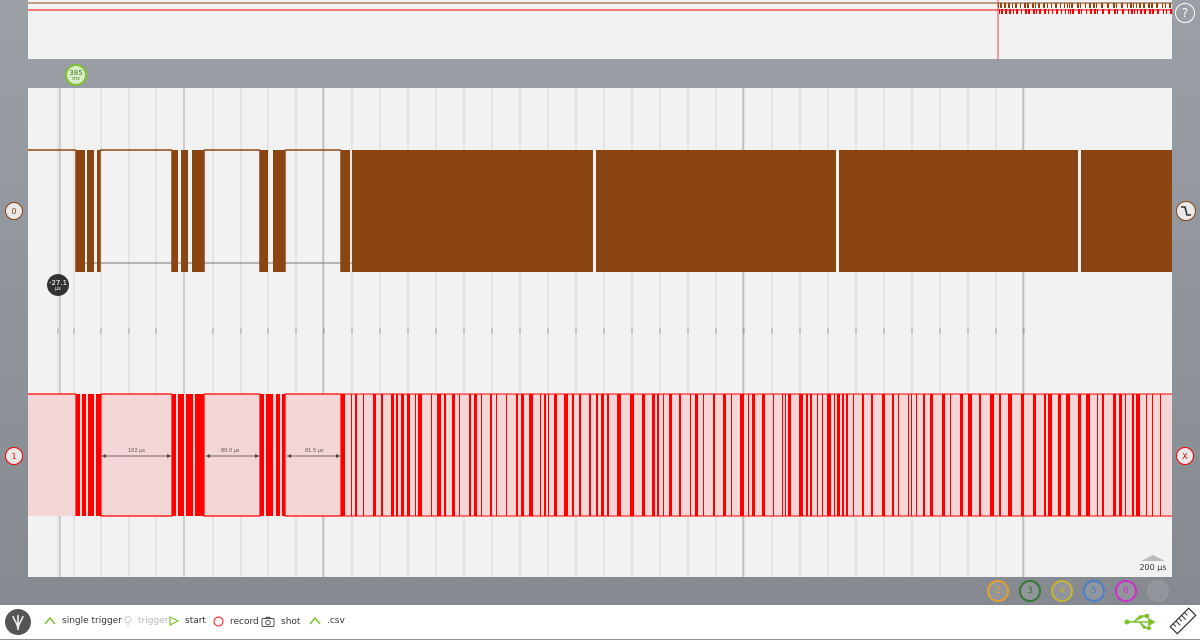 Image resolution: width=1200 pixels, height=640 pixels. I want to click on time-marker-unit: ms, so click(76, 78).